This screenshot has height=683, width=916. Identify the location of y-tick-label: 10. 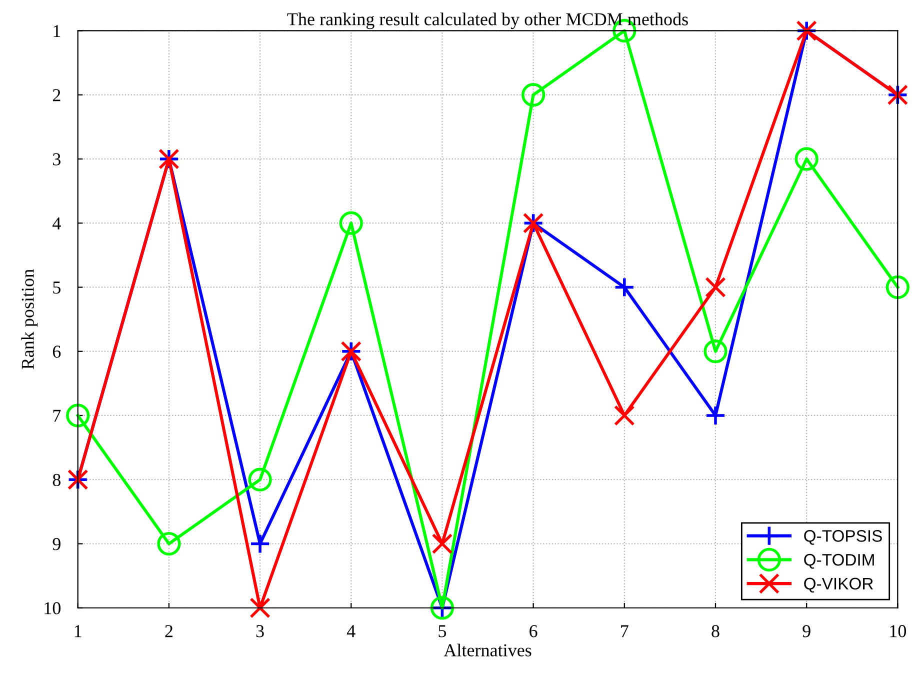
(52, 608).